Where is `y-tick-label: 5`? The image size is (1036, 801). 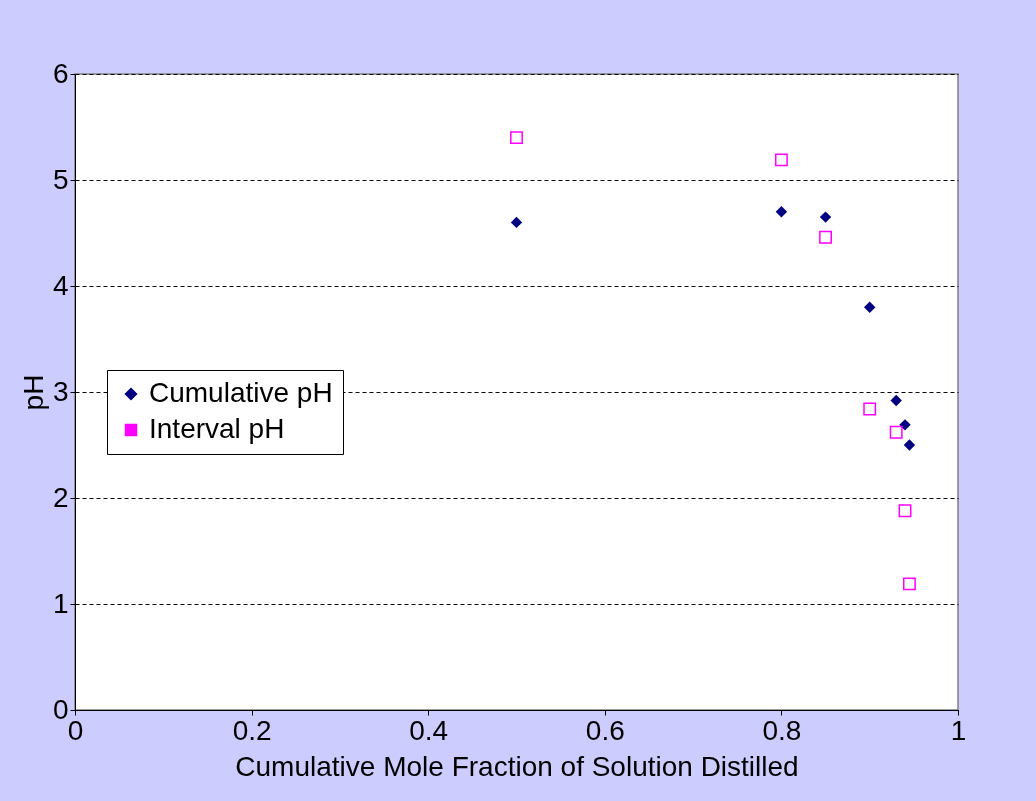 y-tick-label: 5 is located at coordinates (60, 179).